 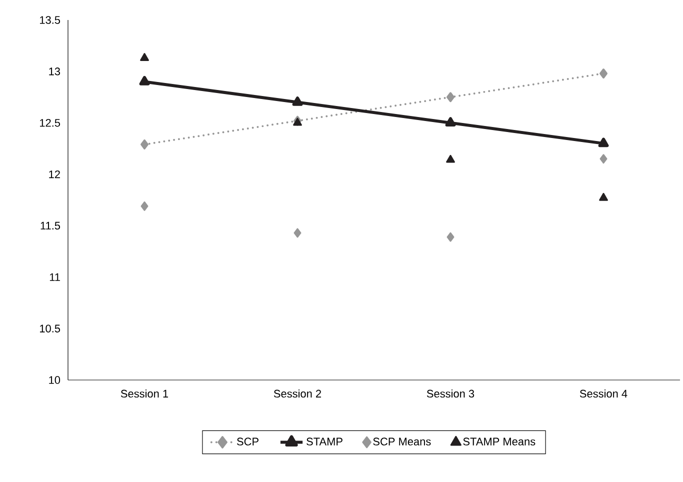 I want to click on legend-label: STAMP Means, so click(x=499, y=442).